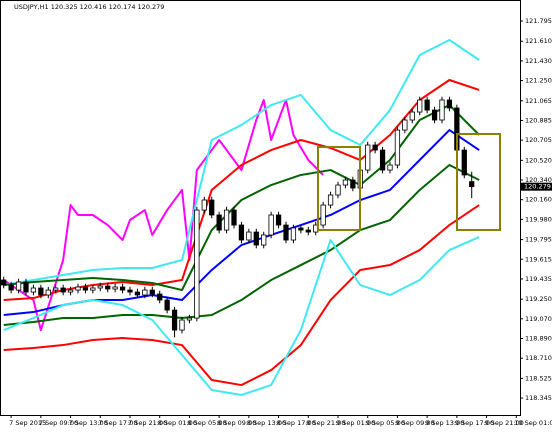  What do you see at coordinates (147, 423) in the screenshot?
I see `x-tick-label: 7 Sep 21:00` at bounding box center [147, 423].